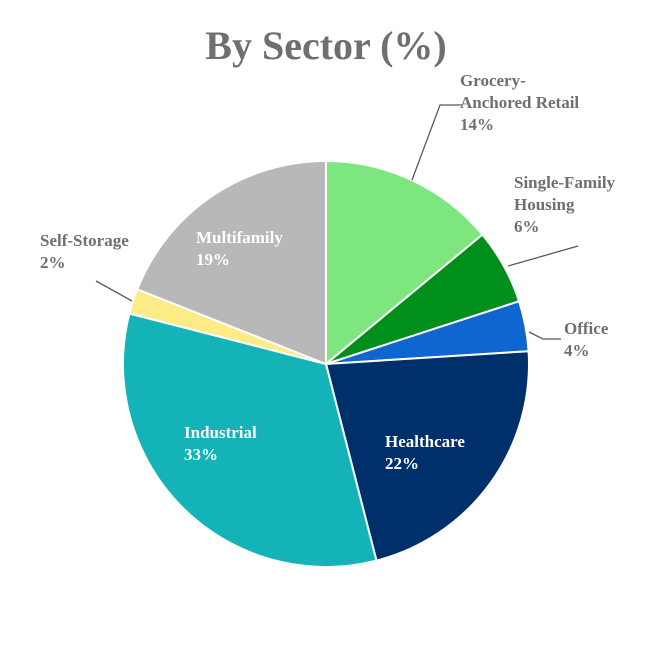 This screenshot has width=652, height=652. Describe the element at coordinates (201, 454) in the screenshot. I see `slice-label-line: 33%` at that location.